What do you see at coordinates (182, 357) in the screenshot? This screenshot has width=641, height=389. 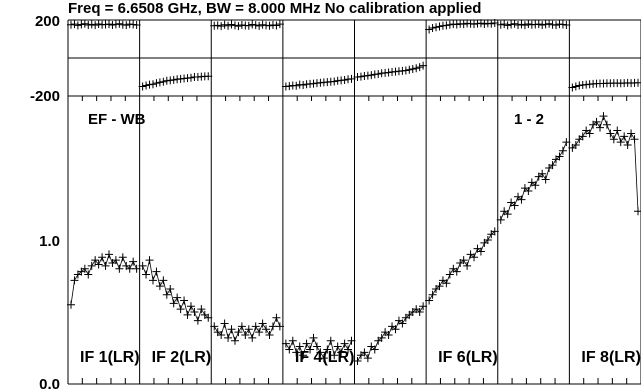 I see `if-panel-label: IF 2(LR)` at bounding box center [182, 357].